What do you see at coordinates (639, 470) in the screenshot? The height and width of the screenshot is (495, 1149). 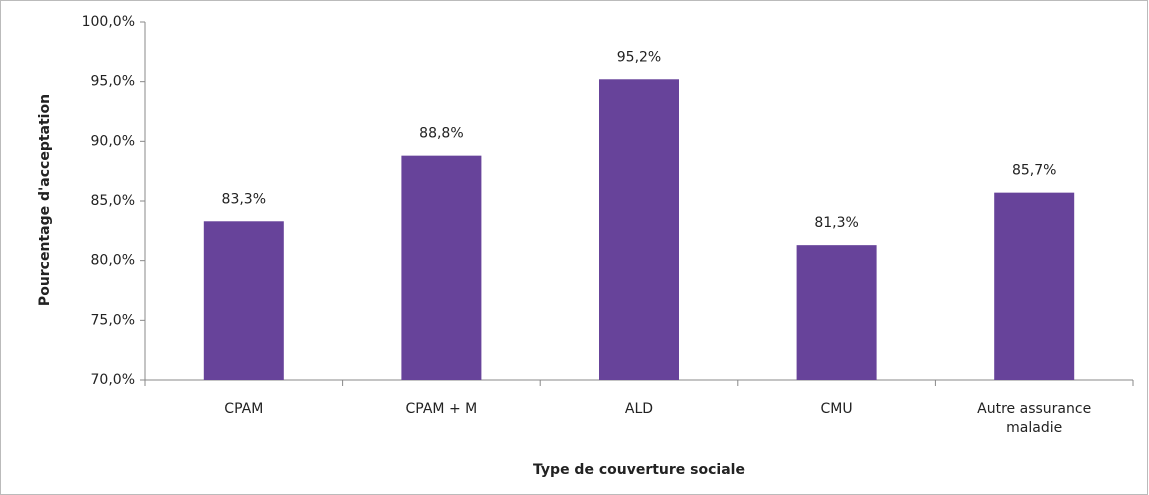 I see `x-axis-title: Type de couverture sociale` at bounding box center [639, 470].